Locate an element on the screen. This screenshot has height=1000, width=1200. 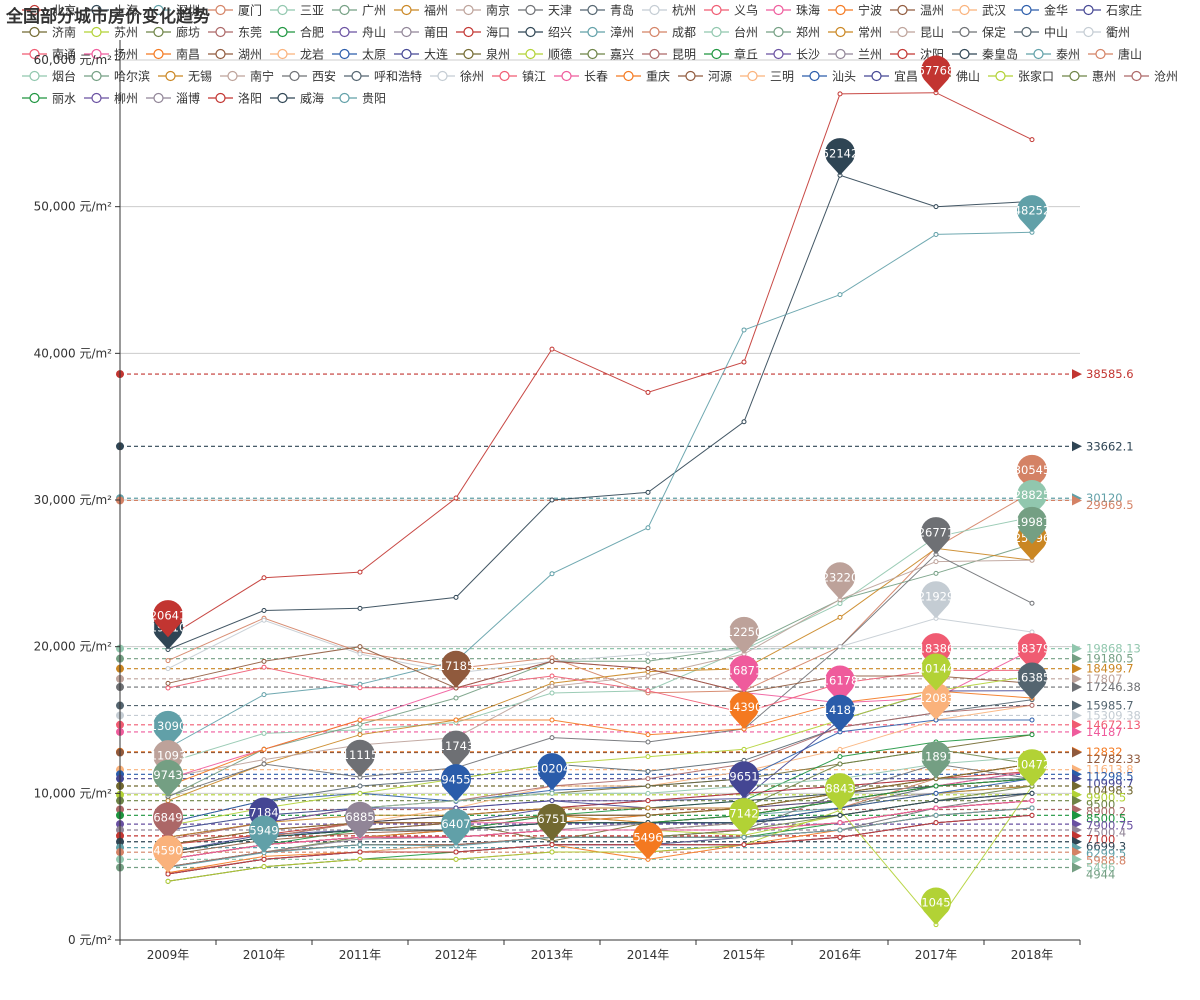
legend-item: 南宁 is located at coordinates (247, 76).